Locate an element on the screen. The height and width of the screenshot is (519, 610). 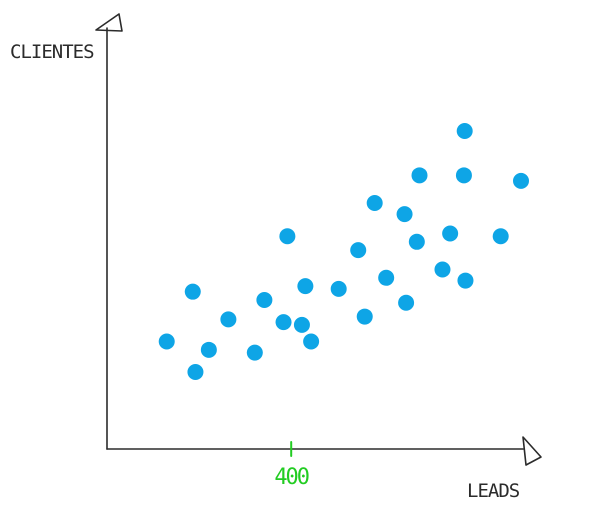
y-axis-label: CLIENTES is located at coordinates (52, 52).